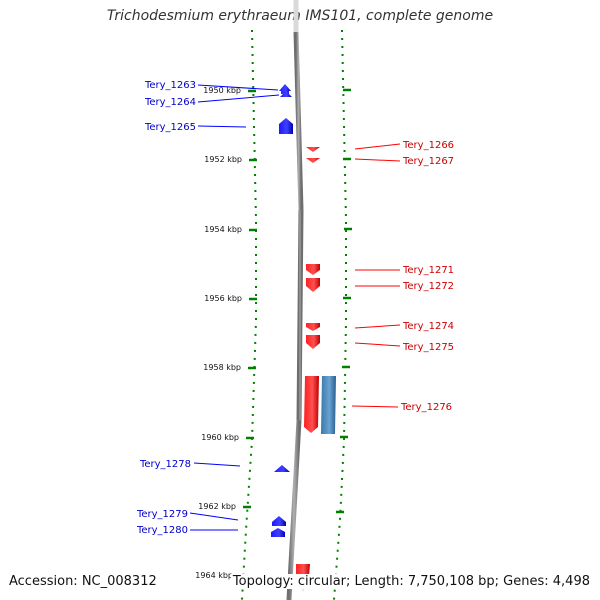  What do you see at coordinates (217, 506) in the screenshot?
I see `kbp-label-1962: 1962 kbp` at bounding box center [217, 506].